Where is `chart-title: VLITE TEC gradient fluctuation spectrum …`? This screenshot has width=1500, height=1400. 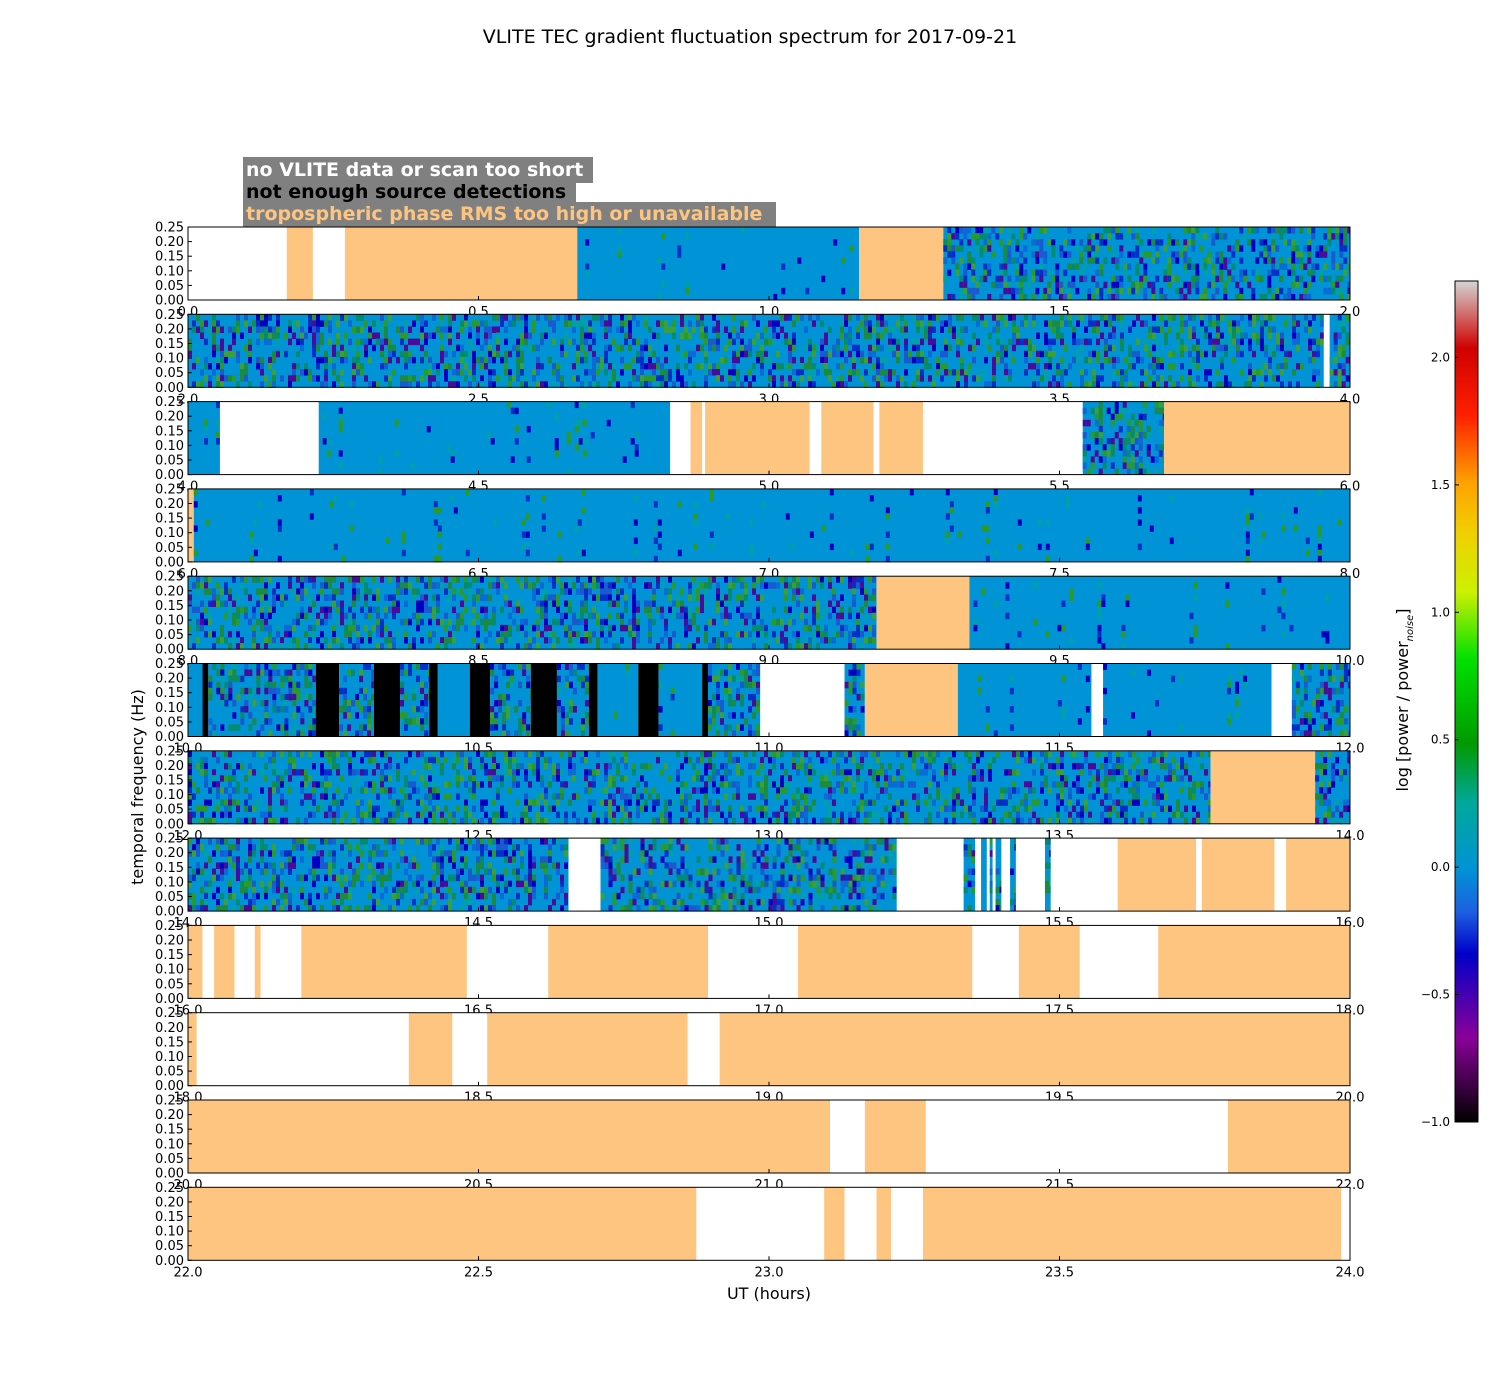 chart-title: VLITE TEC gradient fluctuation spectrum … is located at coordinates (750, 37).